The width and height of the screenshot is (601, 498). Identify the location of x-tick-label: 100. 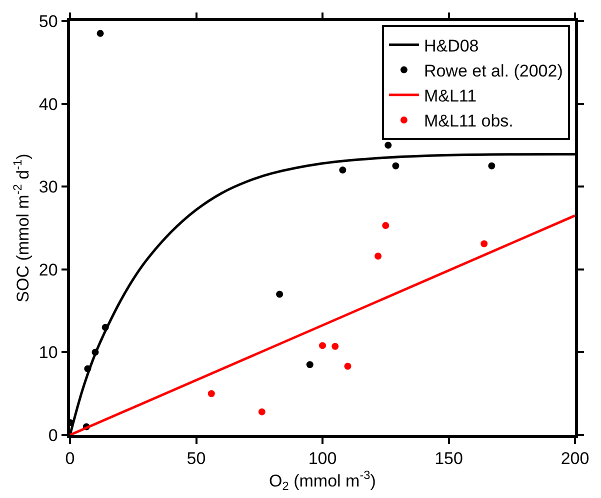
(322, 458).